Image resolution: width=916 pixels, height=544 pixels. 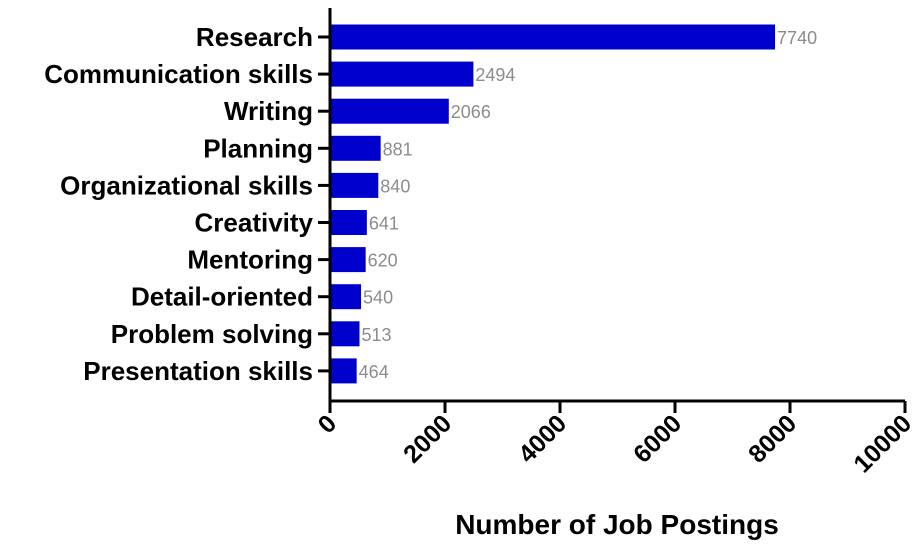 I want to click on value-label-7: 540, so click(x=378, y=298).